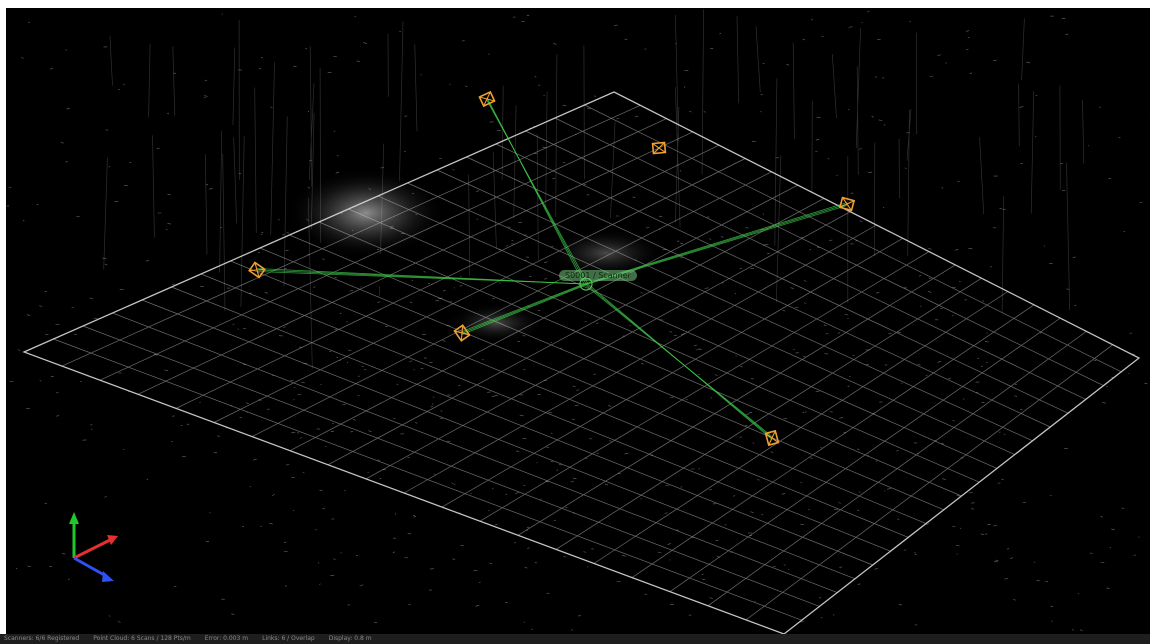  What do you see at coordinates (142, 638) in the screenshot?
I see `status-item: Point Cloud: 6 Scans / 128 Pts/m` at bounding box center [142, 638].